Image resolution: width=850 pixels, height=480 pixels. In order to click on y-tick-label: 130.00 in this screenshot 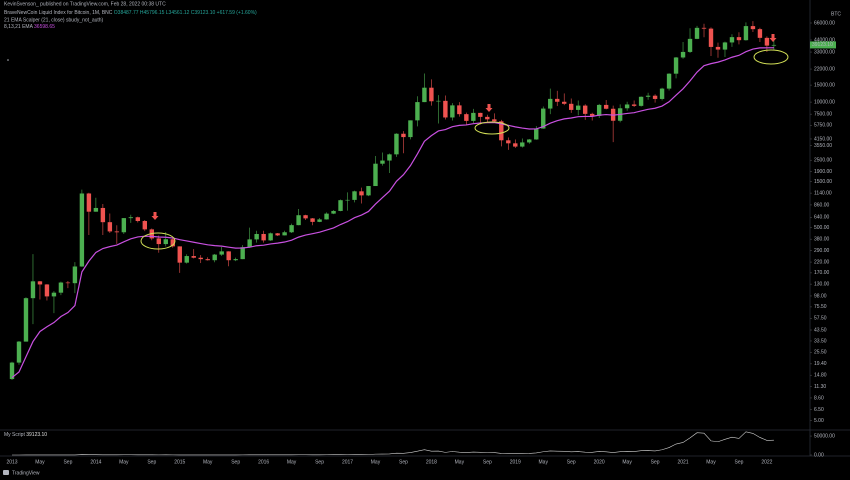, I will do `click(822, 284)`.